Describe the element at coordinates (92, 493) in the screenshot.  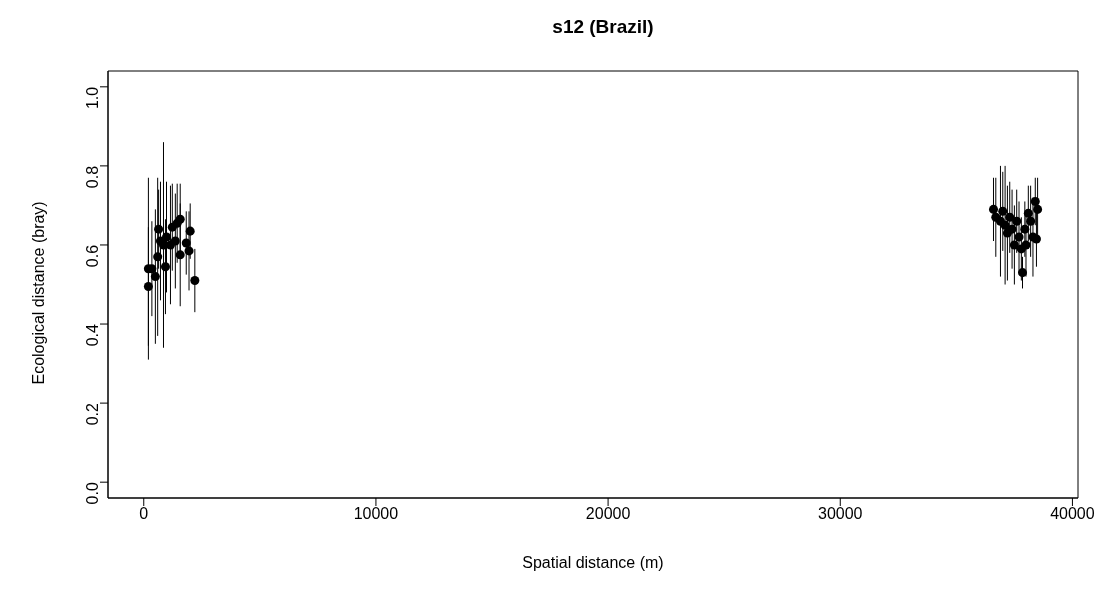
I see `y-tick-label: 0.0` at that location.